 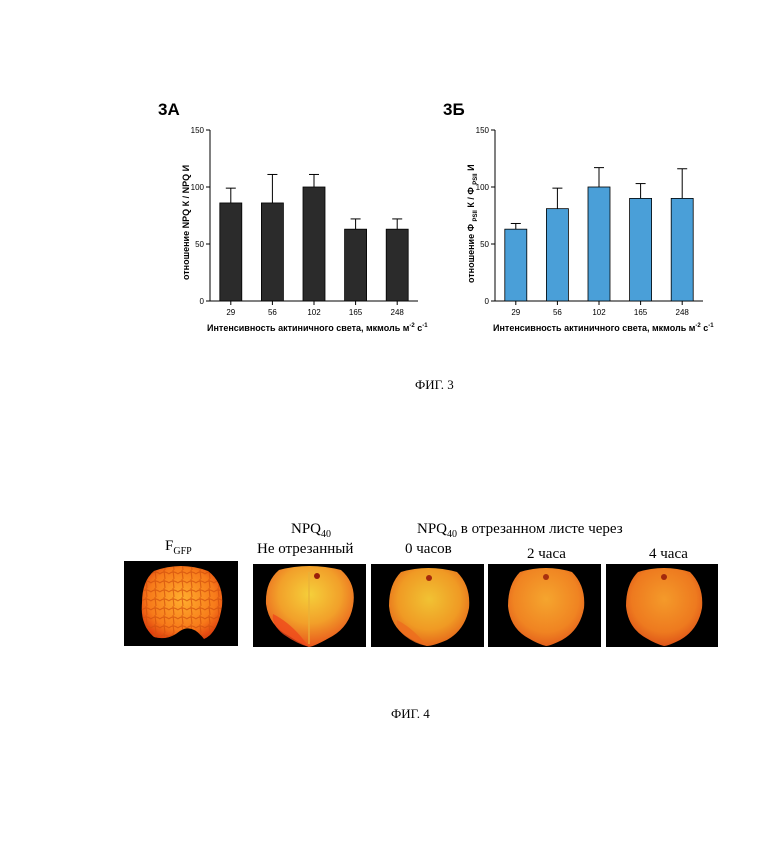 What do you see at coordinates (662, 605) in the screenshot?
I see `leaf-image-4h` at bounding box center [662, 605].